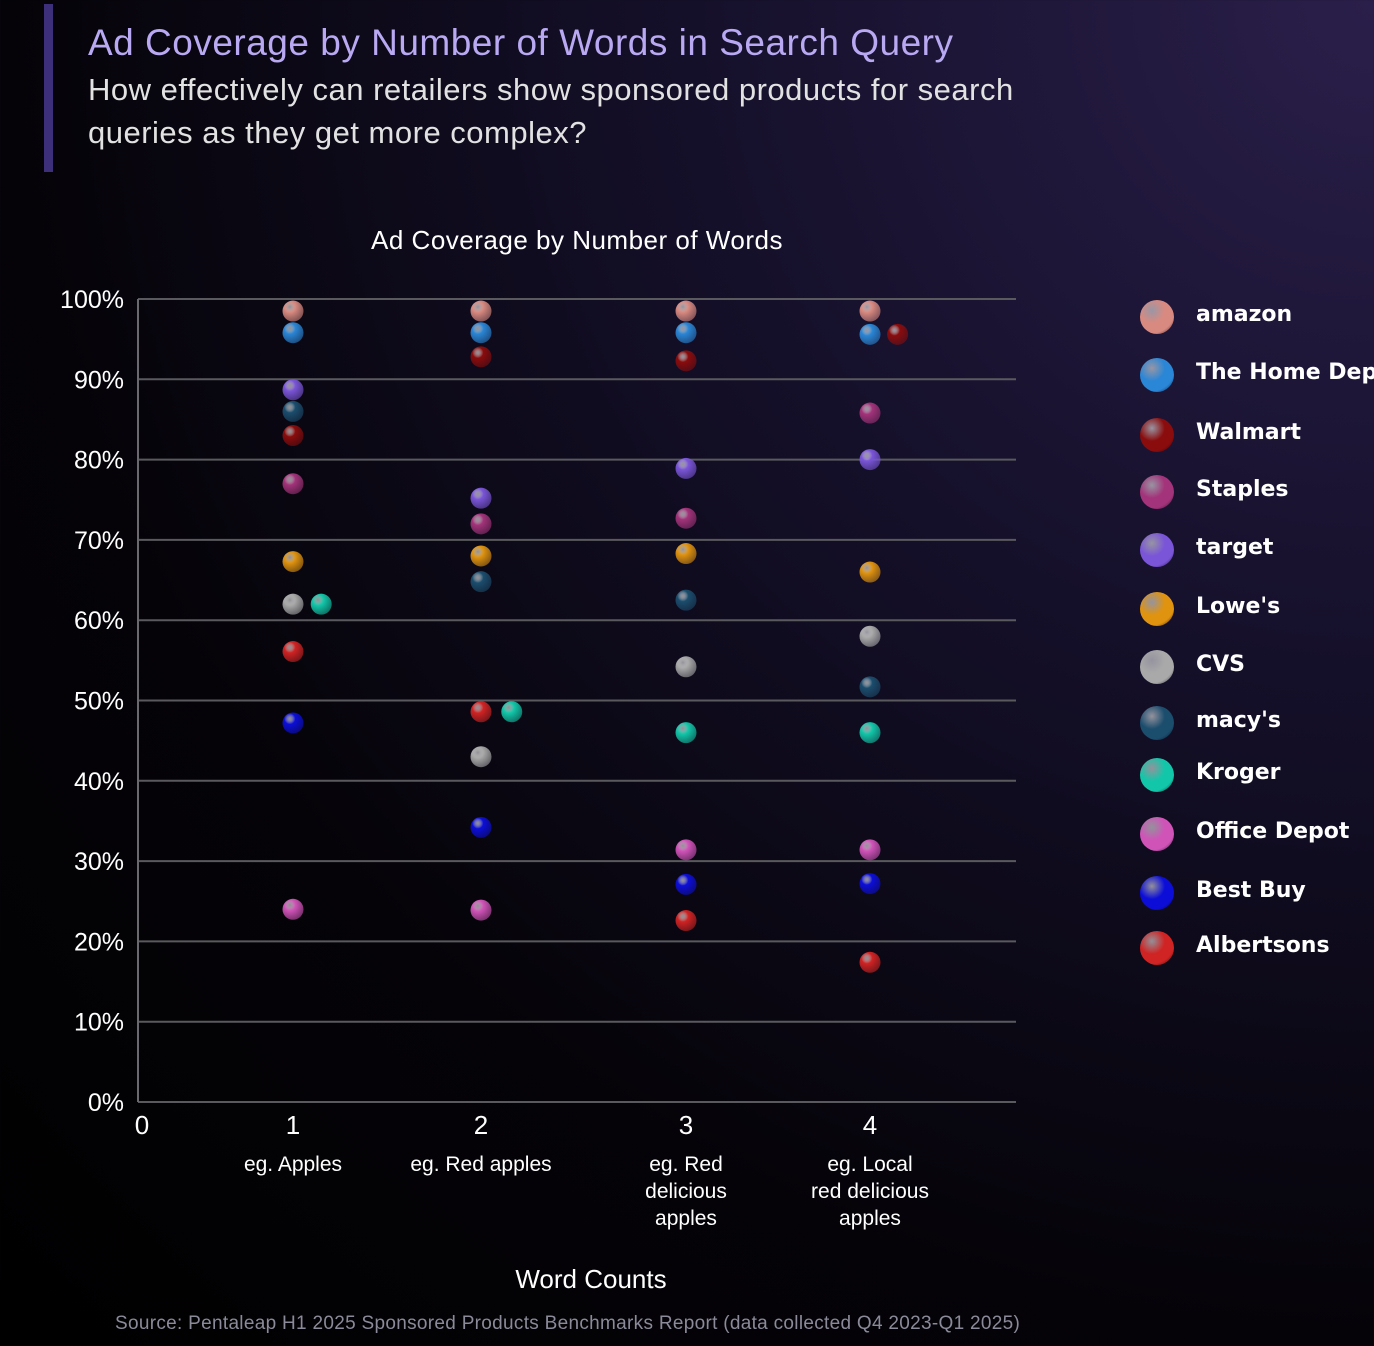 Image resolution: width=1374 pixels, height=1346 pixels. I want to click on legend-label: target, so click(1235, 547).